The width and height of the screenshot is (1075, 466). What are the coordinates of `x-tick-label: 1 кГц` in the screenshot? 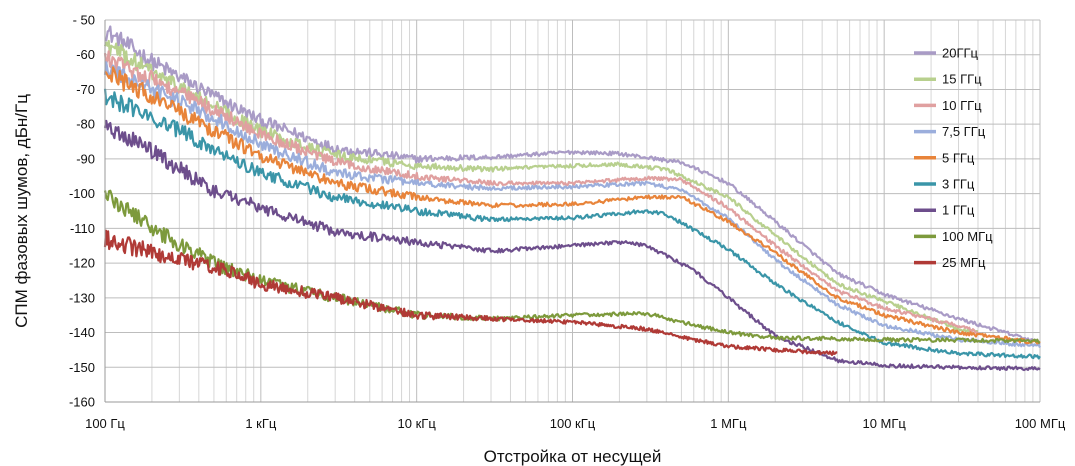 It's located at (261, 423).